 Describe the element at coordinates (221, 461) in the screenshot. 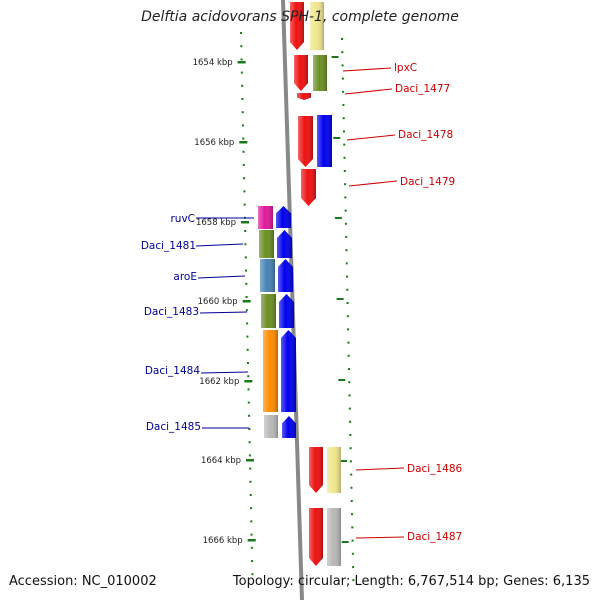

I see `tick-label: 1664 kbp` at that location.